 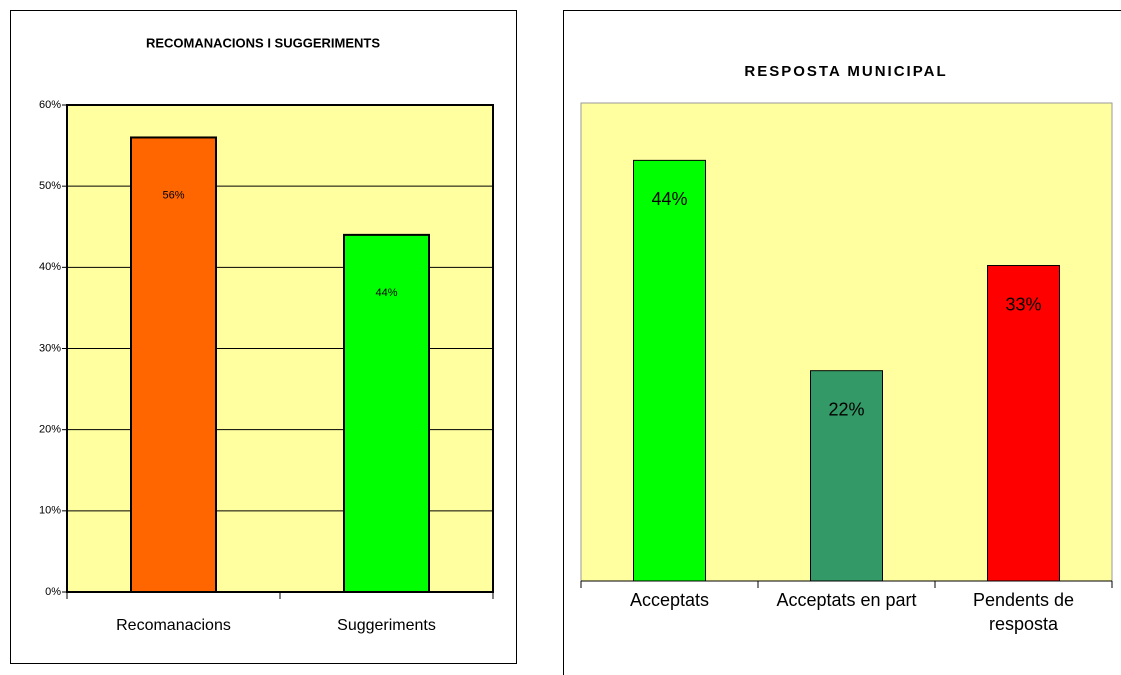 What do you see at coordinates (50, 105) in the screenshot?
I see `y-tick-label: 60%` at bounding box center [50, 105].